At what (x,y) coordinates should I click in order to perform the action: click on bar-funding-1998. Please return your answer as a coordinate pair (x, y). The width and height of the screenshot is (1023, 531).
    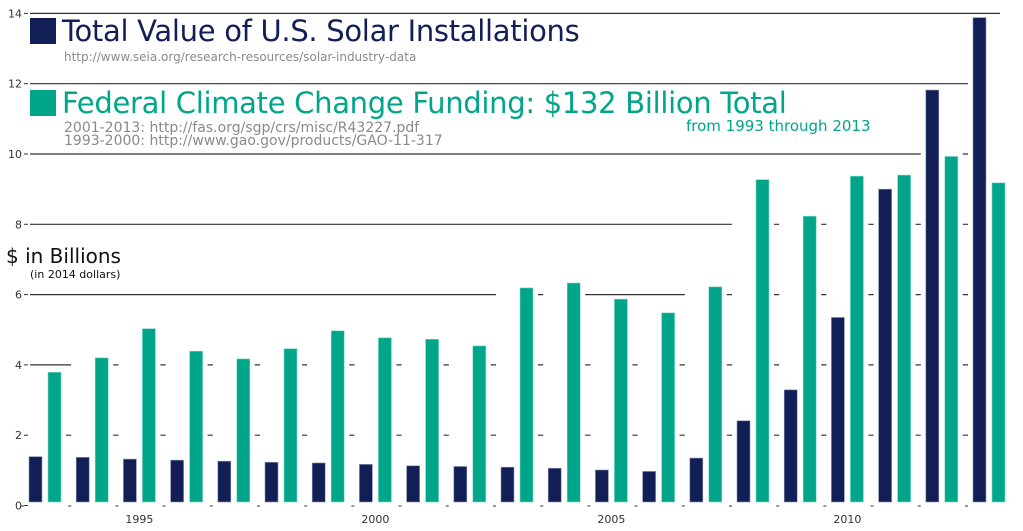
    Looking at the image, I should click on (290, 425).